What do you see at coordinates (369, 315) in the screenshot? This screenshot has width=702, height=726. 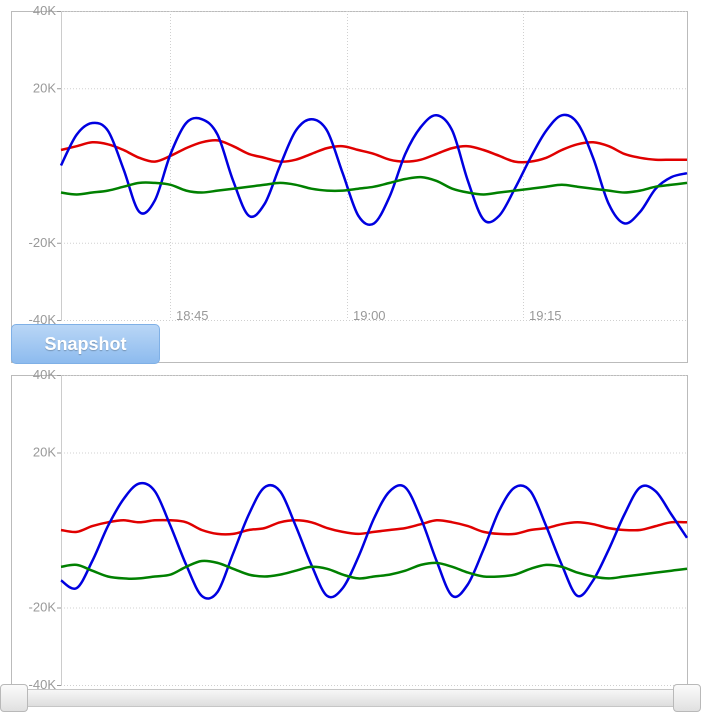 I see `x-tick-label: 19:00` at bounding box center [369, 315].